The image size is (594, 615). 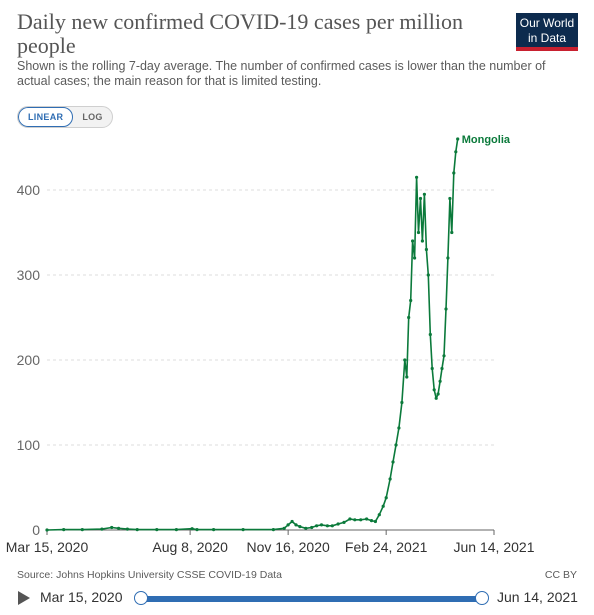 What do you see at coordinates (92, 117) in the screenshot?
I see `log-scale-button: LOG` at bounding box center [92, 117].